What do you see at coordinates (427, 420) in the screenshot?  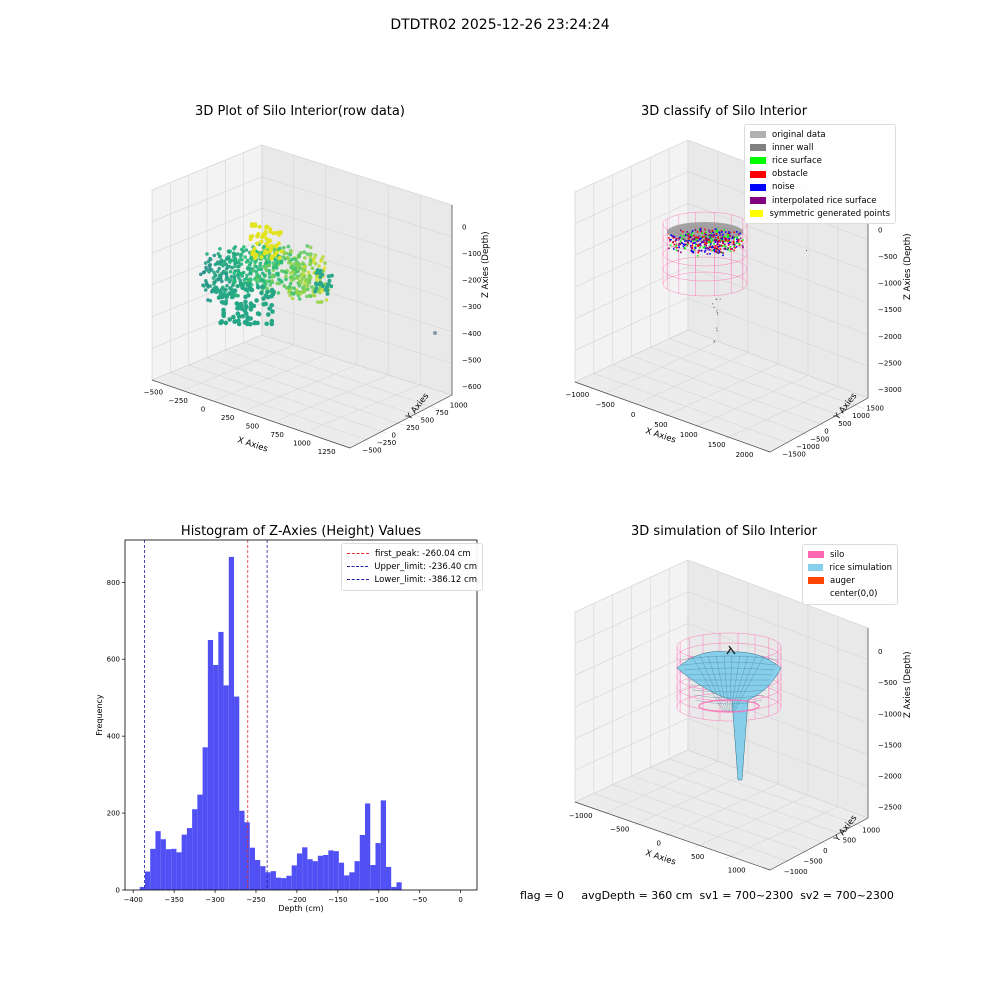 I see `y-tick-label: 500` at bounding box center [427, 420].